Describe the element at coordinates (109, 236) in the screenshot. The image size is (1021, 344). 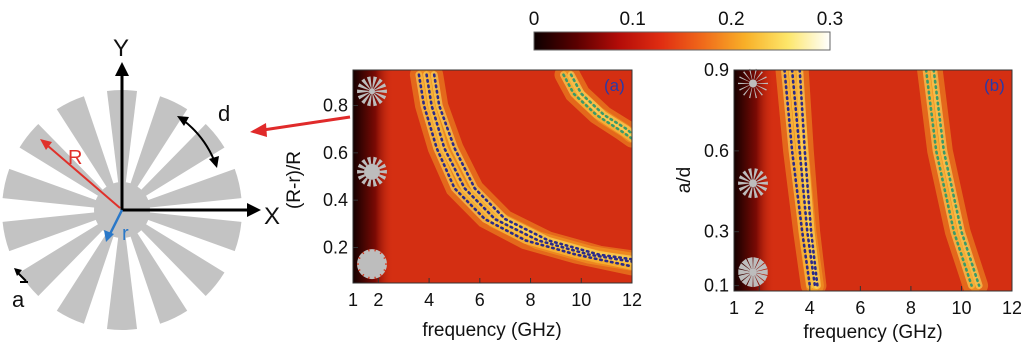
I see `inner-radius-arrowhead` at that location.